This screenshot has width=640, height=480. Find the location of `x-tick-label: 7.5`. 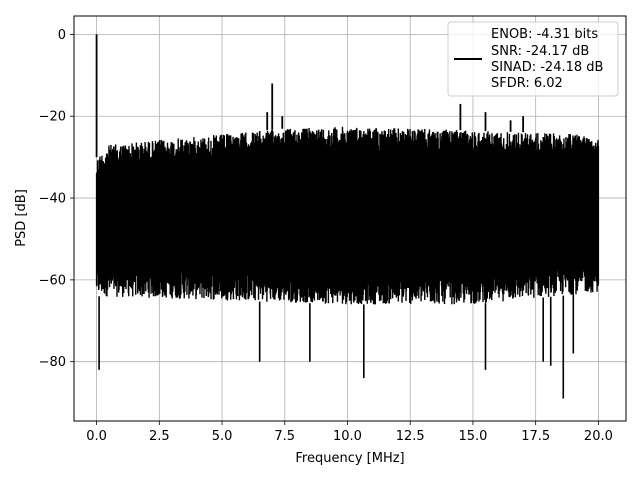

x-tick-label: 7.5 is located at coordinates (284, 436).